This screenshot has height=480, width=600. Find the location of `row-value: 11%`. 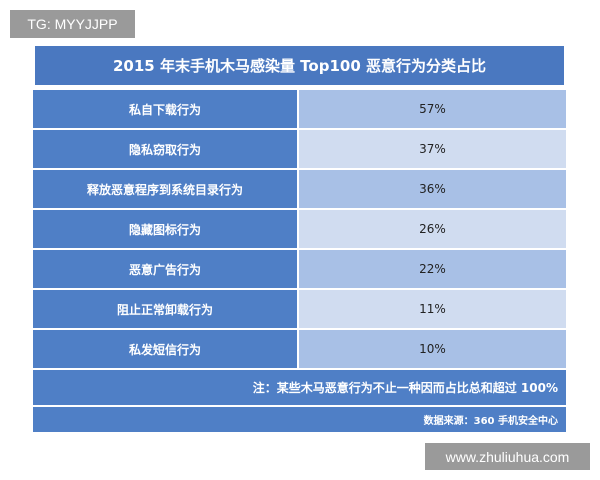

row-value: 11% is located at coordinates (432, 309).